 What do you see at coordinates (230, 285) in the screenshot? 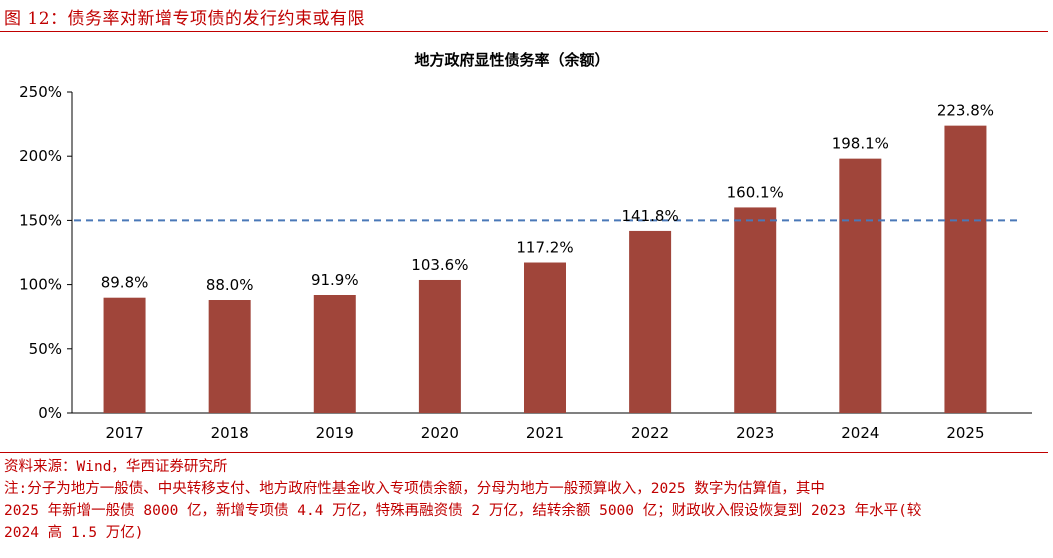
I see `value-label-2018: 88.0%` at bounding box center [230, 285].